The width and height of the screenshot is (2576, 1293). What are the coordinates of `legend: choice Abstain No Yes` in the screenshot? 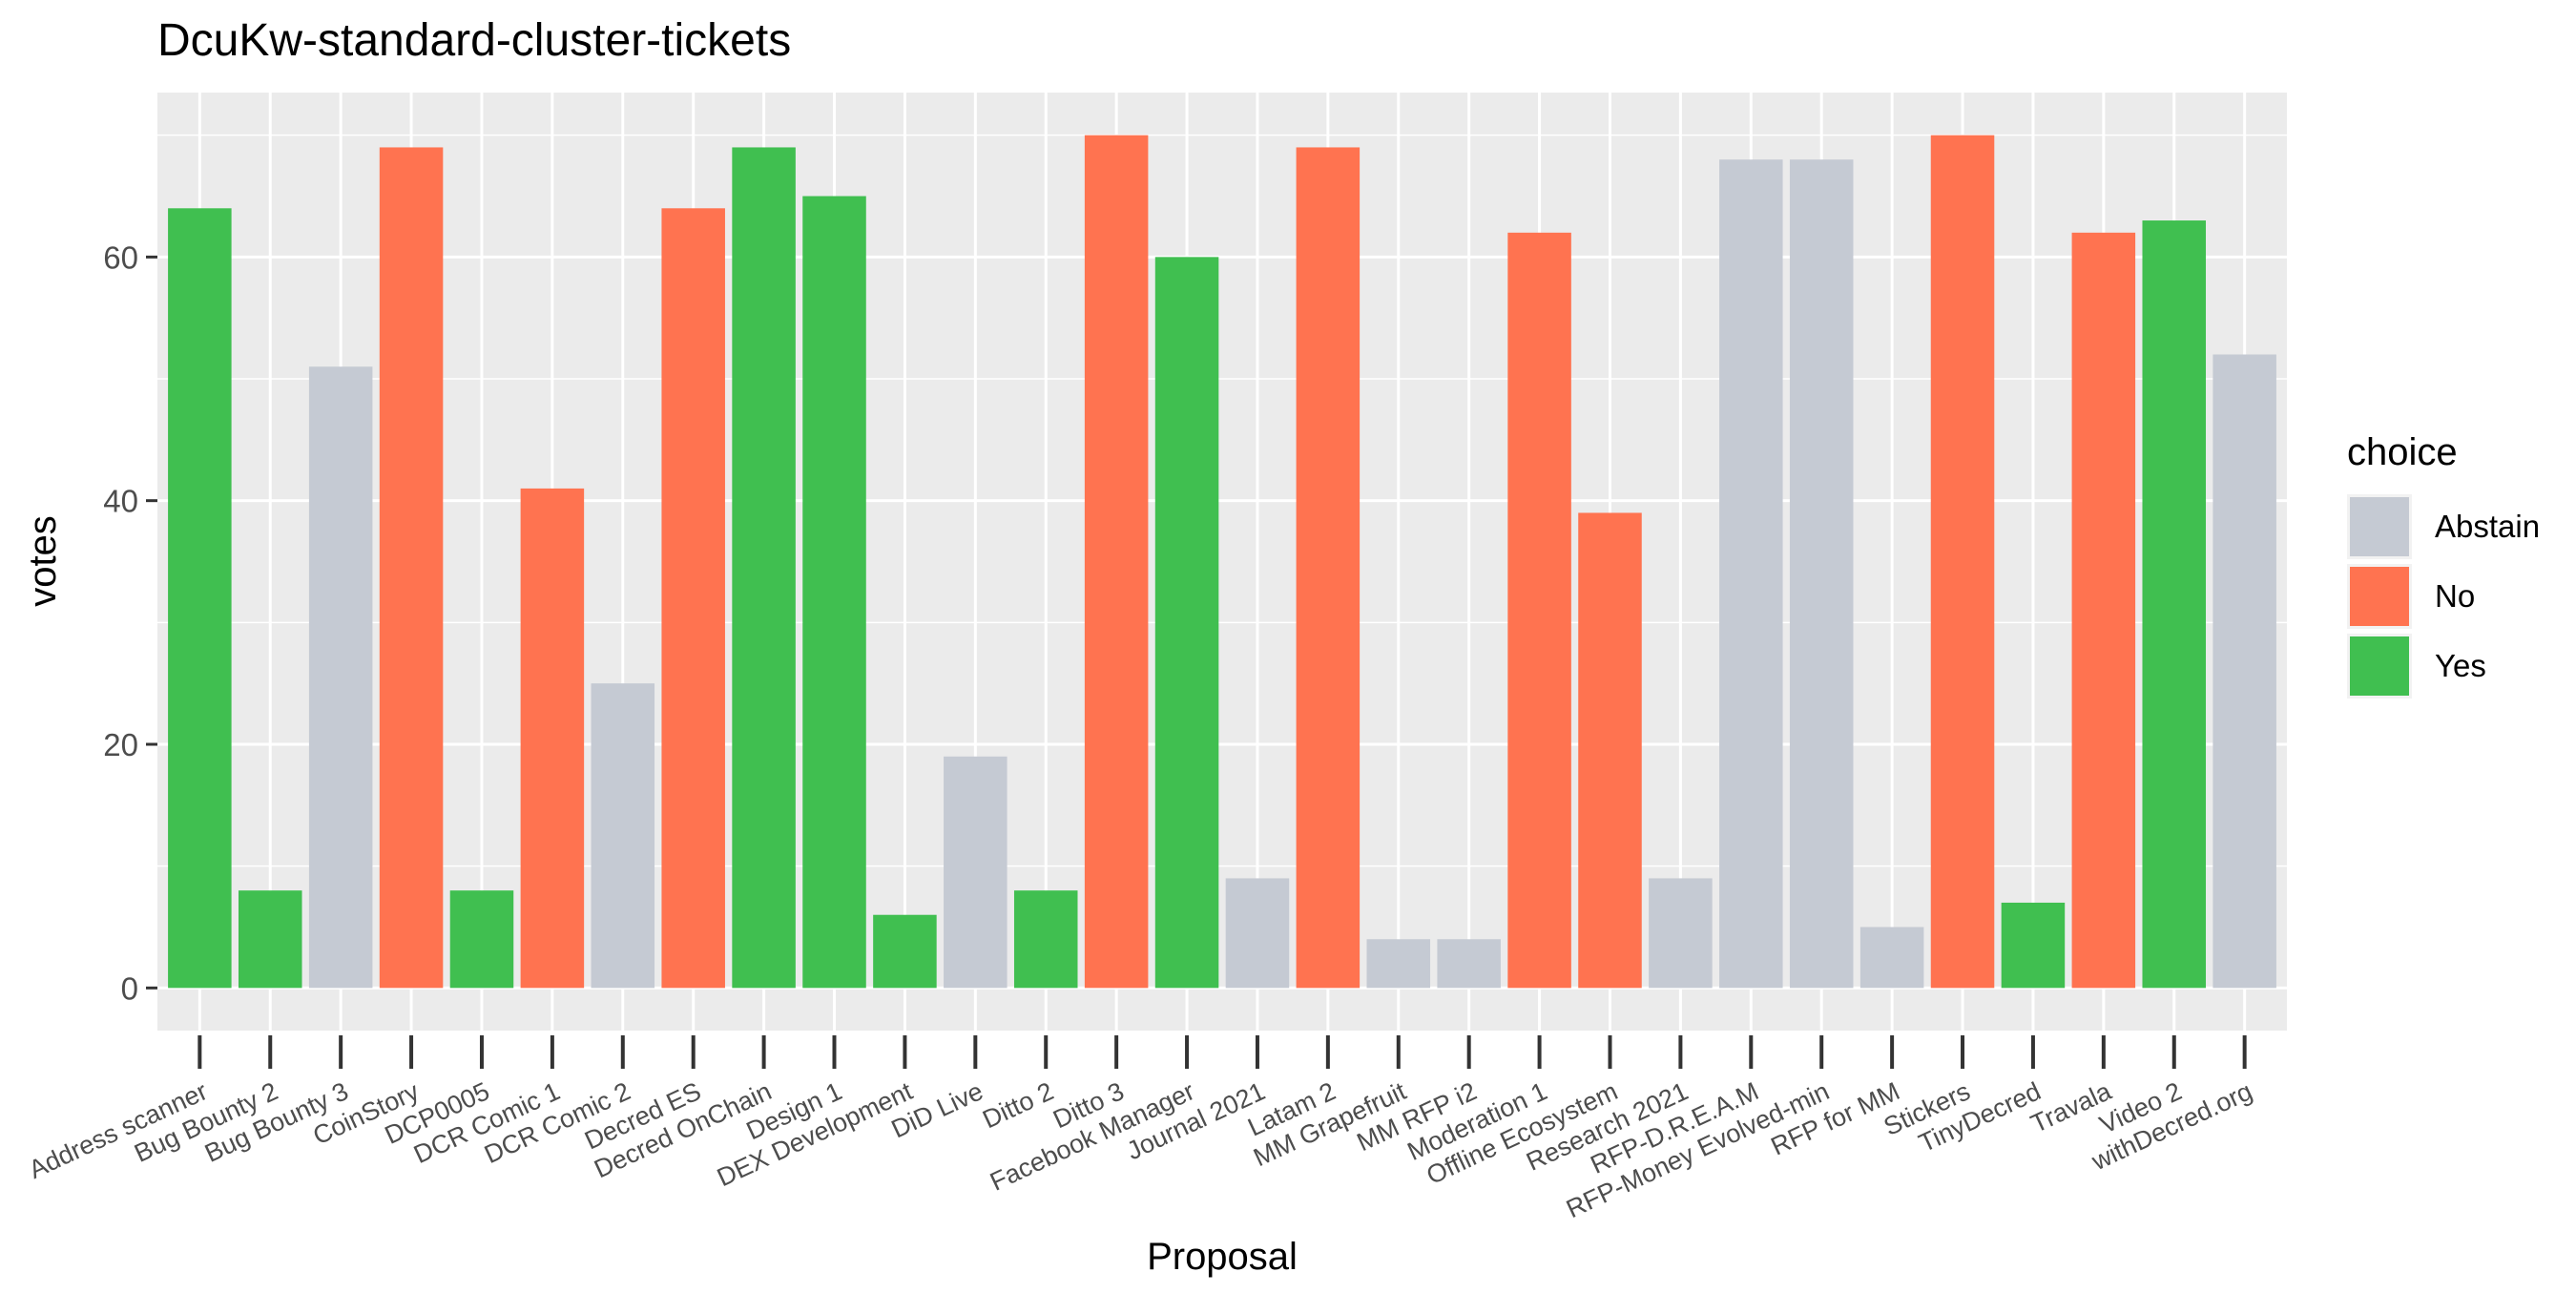 It's located at (2443, 565).